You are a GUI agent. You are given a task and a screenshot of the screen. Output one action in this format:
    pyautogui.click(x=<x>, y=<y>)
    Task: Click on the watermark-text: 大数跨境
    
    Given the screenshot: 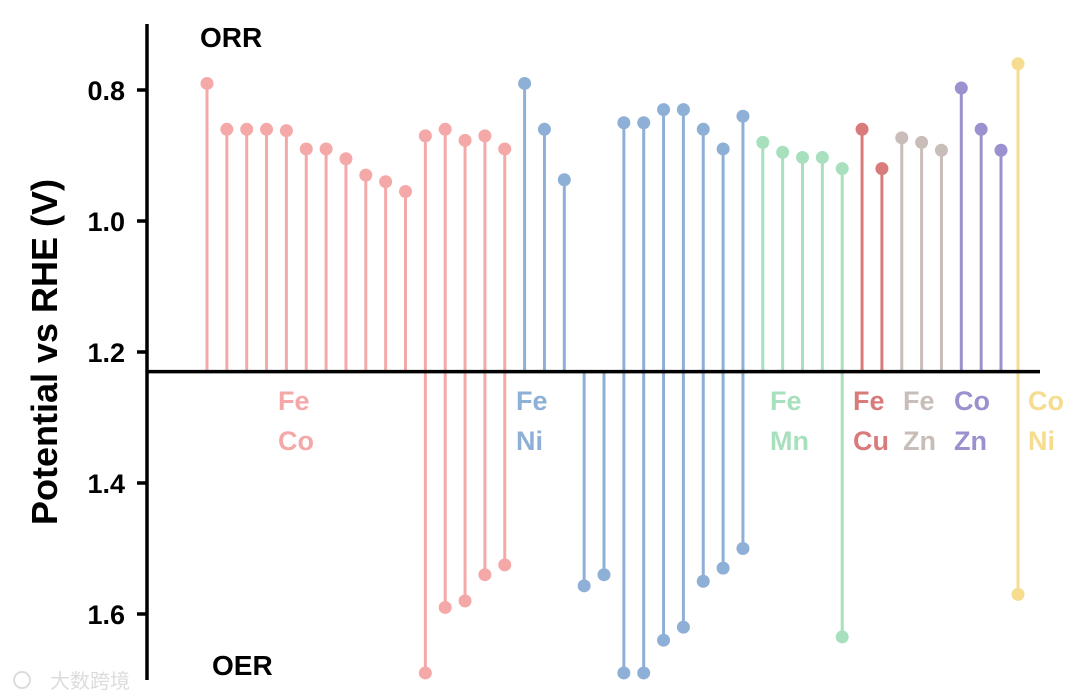 What is the action you would take?
    pyautogui.click(x=90, y=681)
    